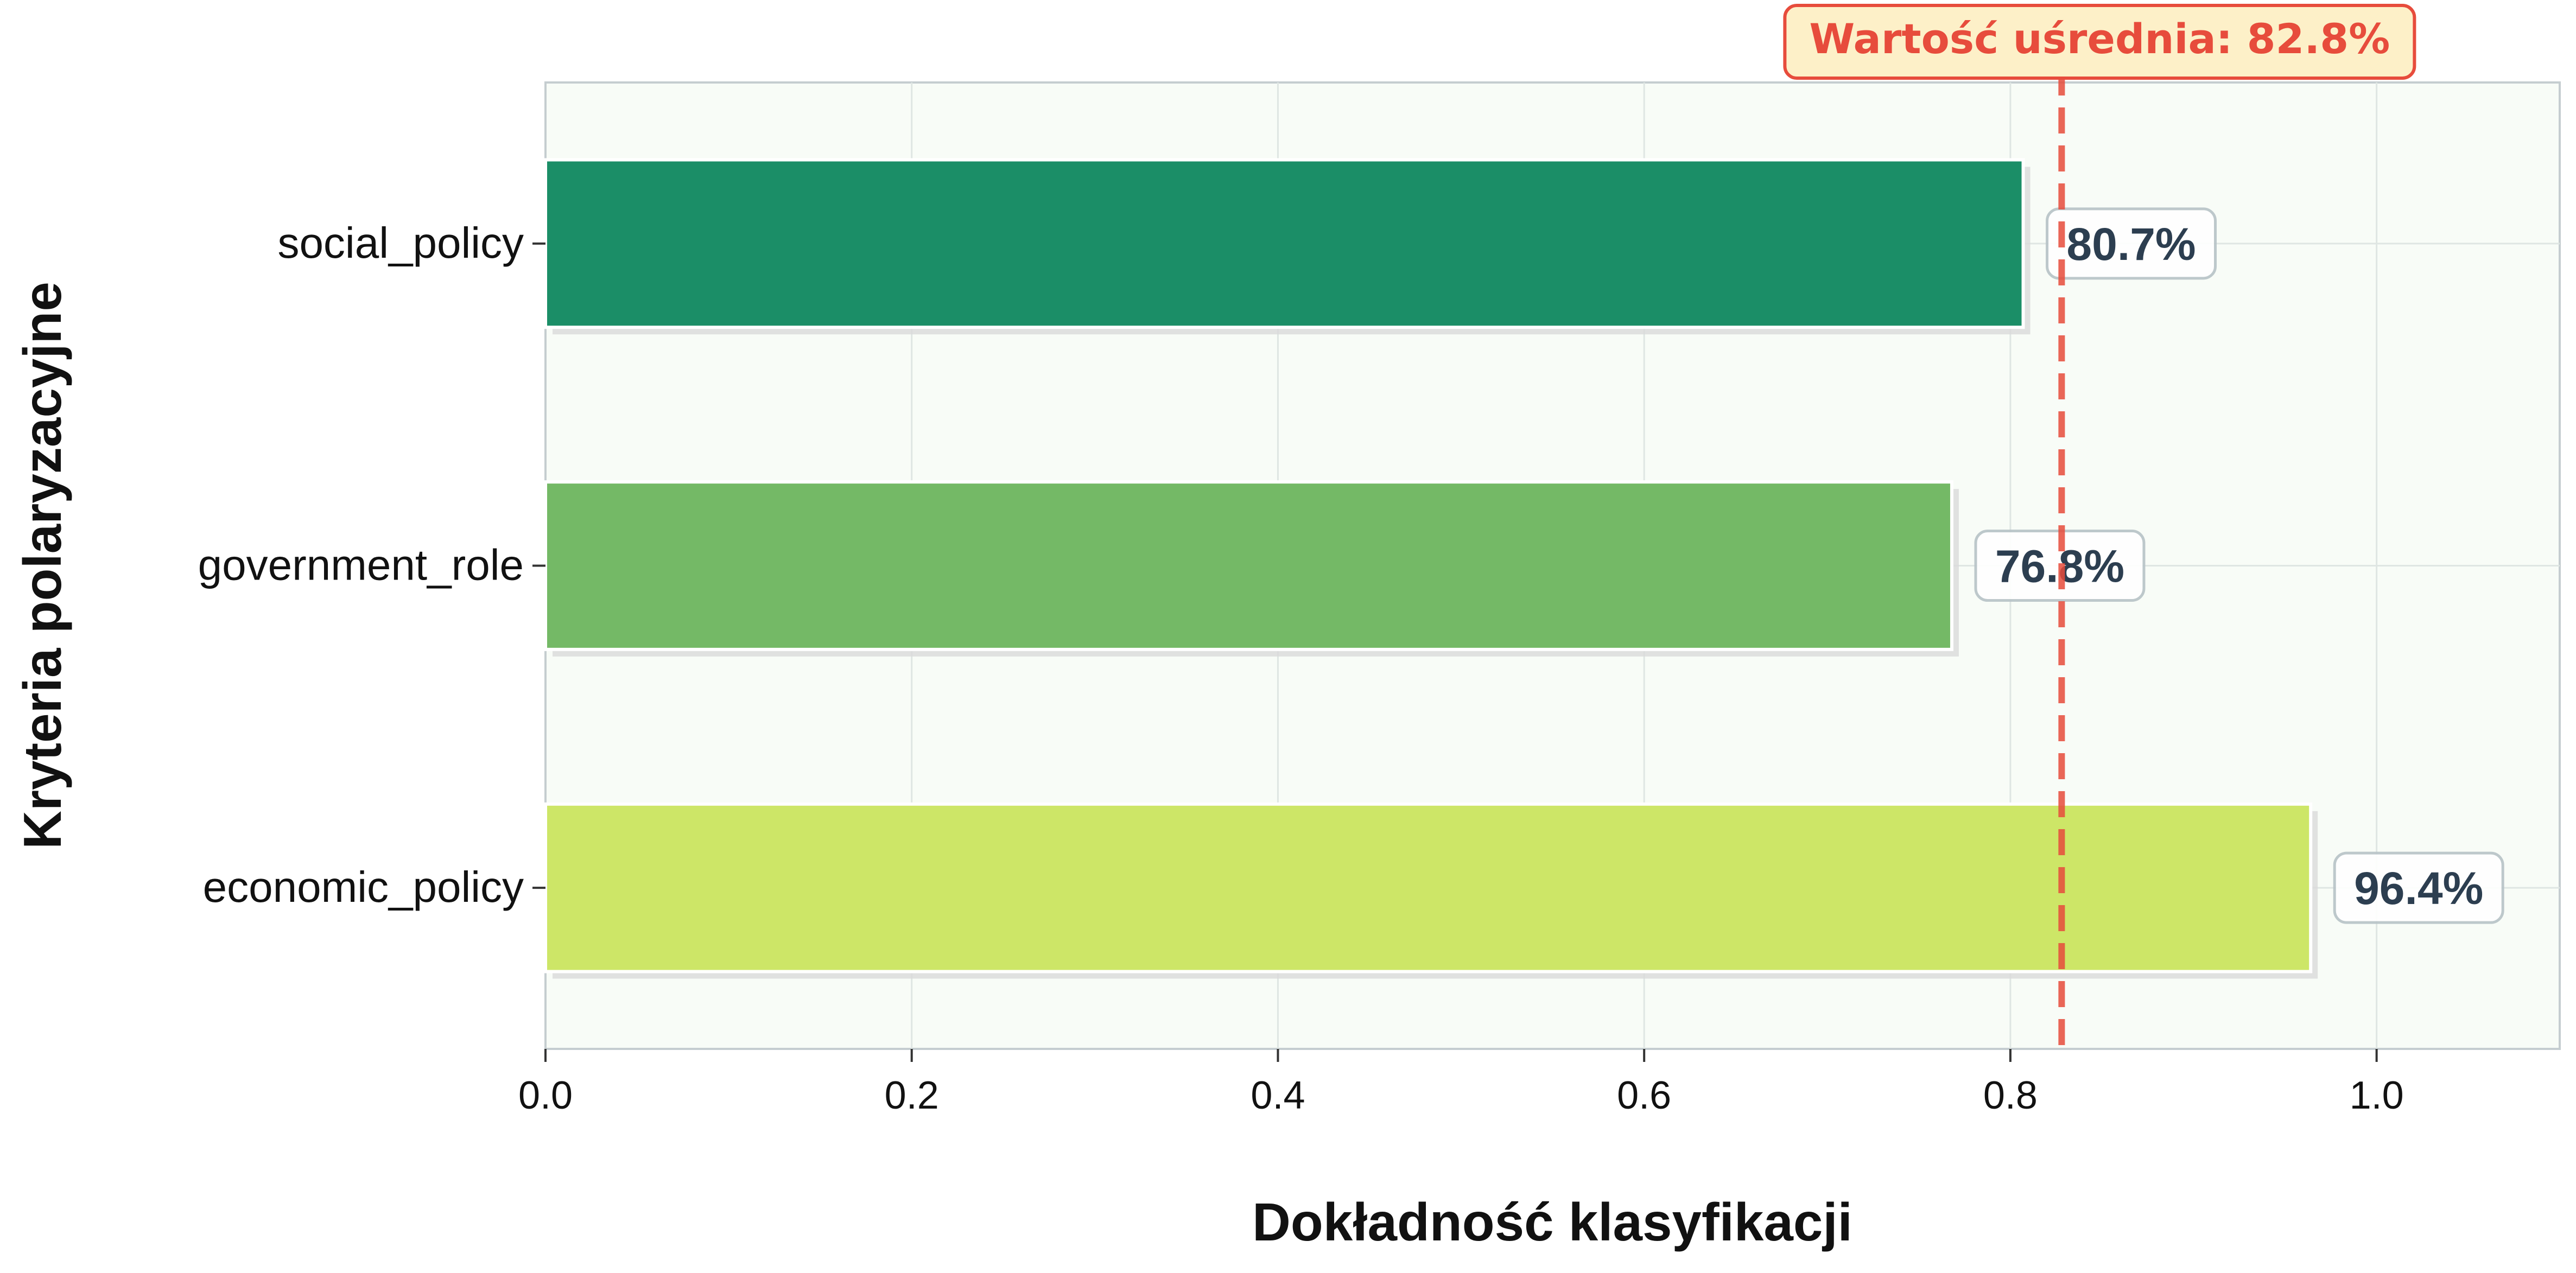 The width and height of the screenshot is (2576, 1273). What do you see at coordinates (2377, 1095) in the screenshot?
I see `x-tick-label: 1.0` at bounding box center [2377, 1095].